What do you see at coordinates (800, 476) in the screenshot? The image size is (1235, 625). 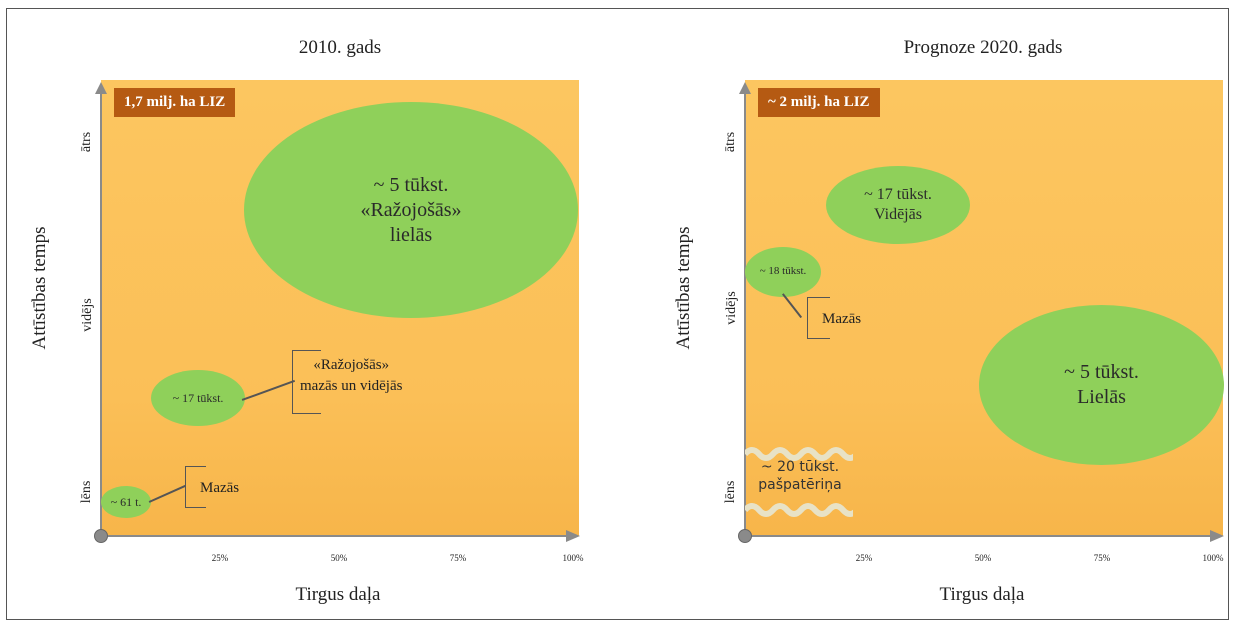 I see `note-subsistence: ~ 20 tūkst. pašpatēriņa` at bounding box center [800, 476].